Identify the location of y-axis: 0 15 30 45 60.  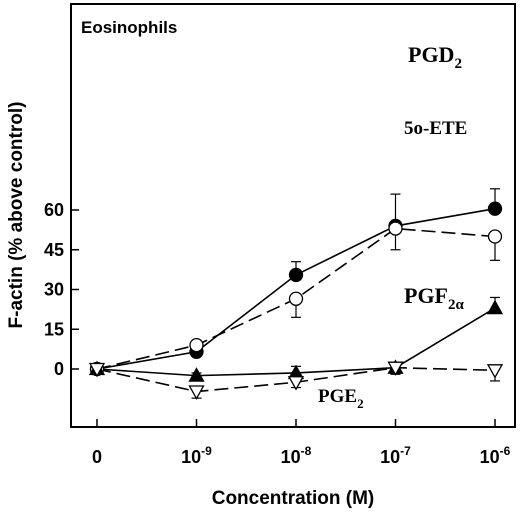
(61, 289).